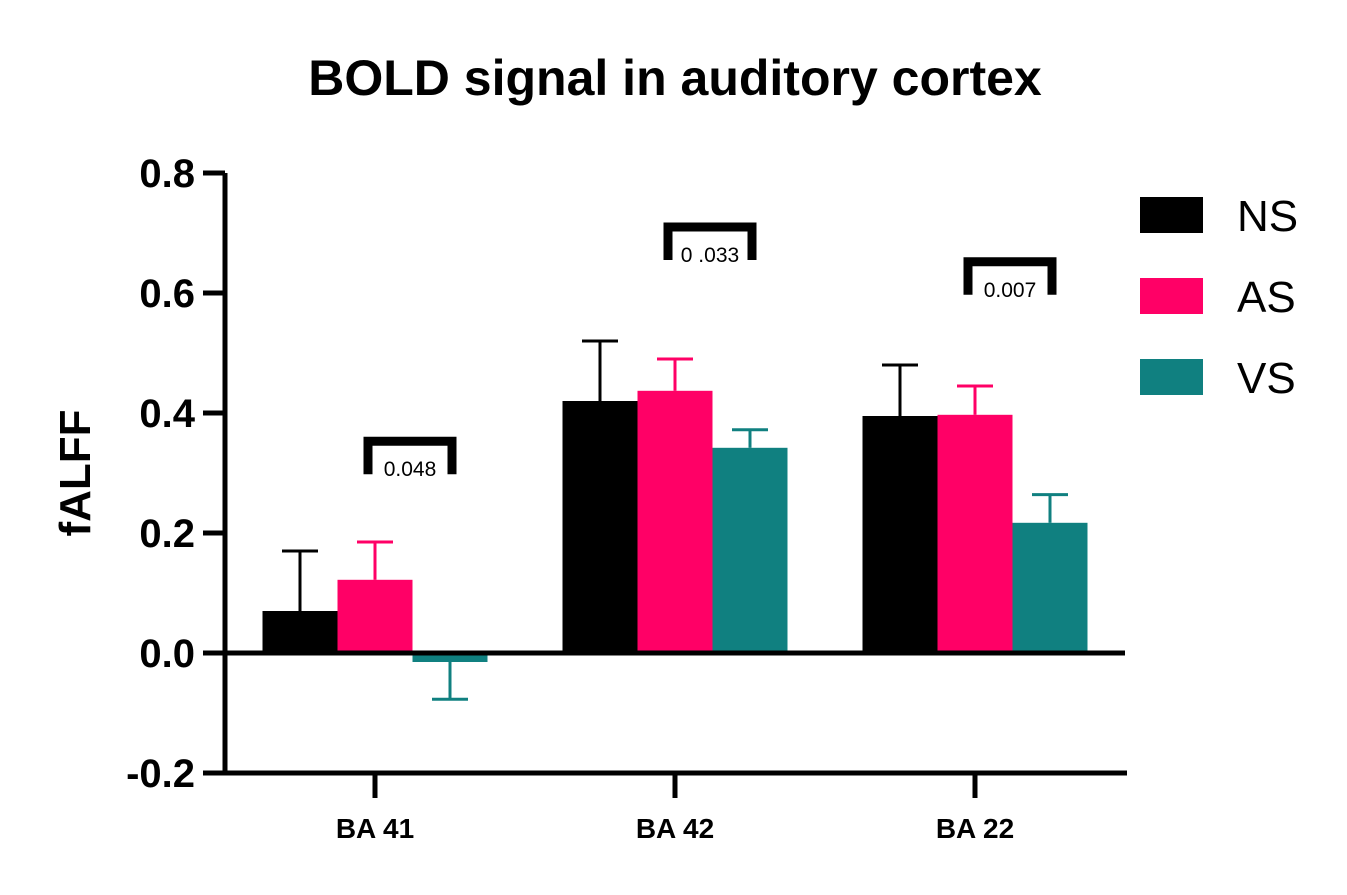  I want to click on p-value-label: 0.048, so click(410, 469).